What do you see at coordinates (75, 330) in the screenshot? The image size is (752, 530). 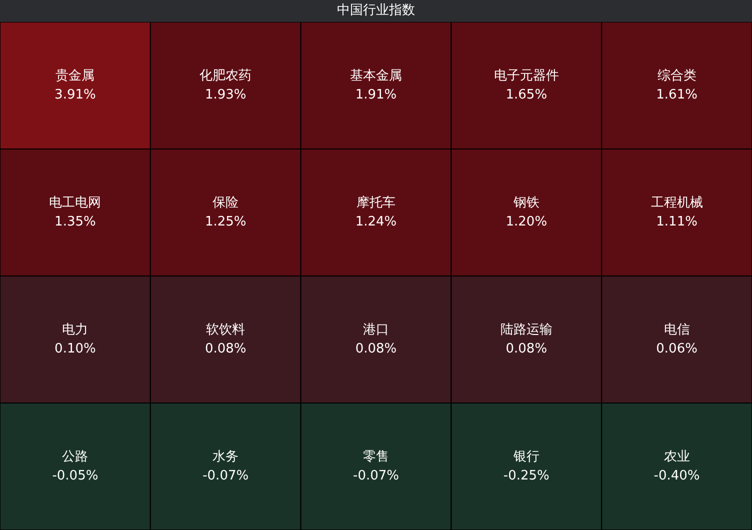 I see `category-label: 电力` at bounding box center [75, 330].